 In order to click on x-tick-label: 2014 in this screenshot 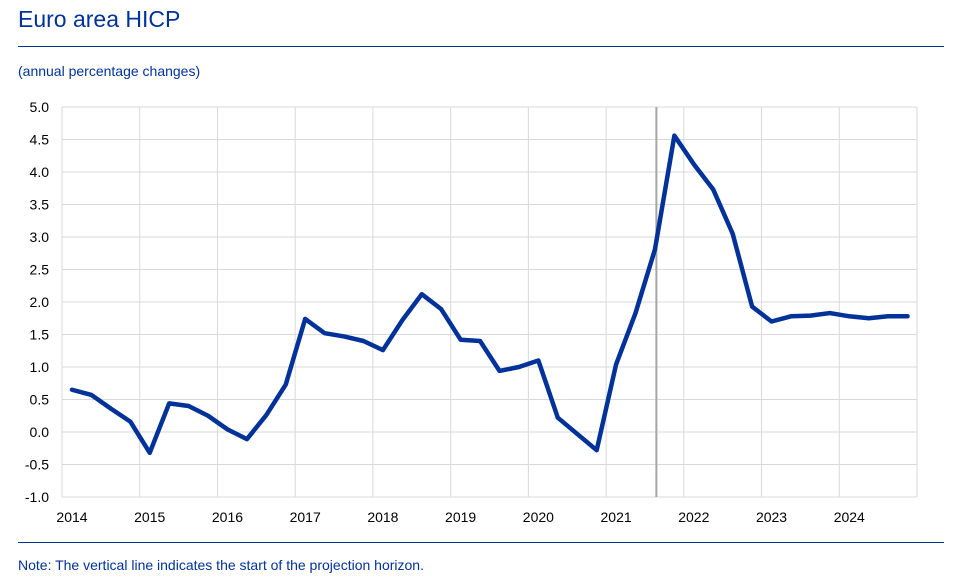, I will do `click(71, 517)`.